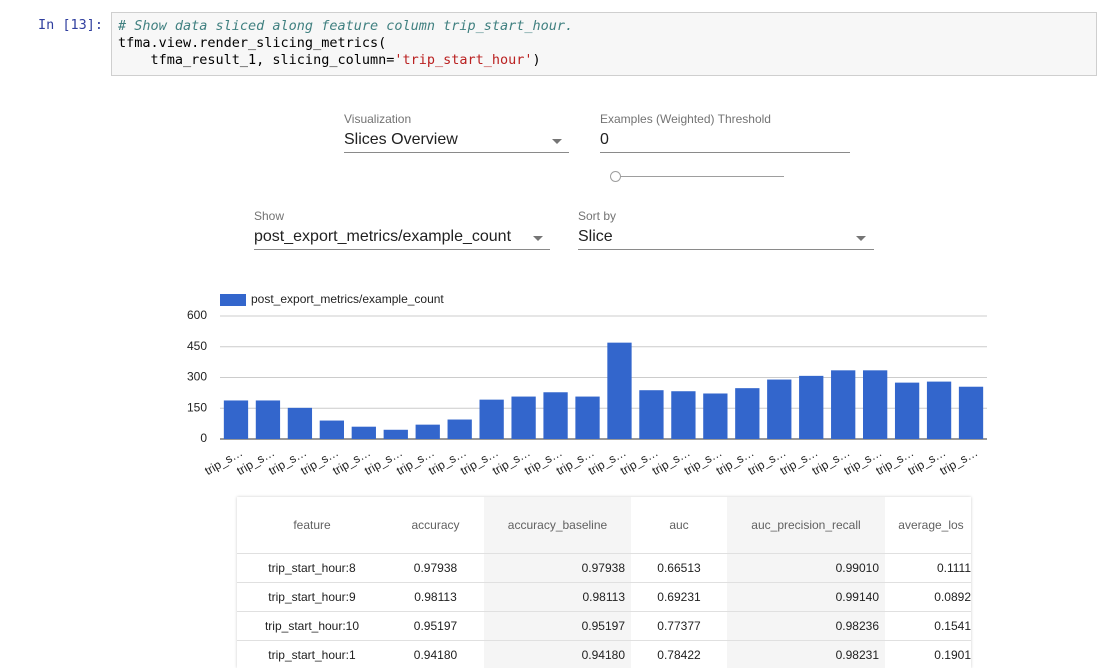 This screenshot has height=668, width=1111. What do you see at coordinates (806, 525) in the screenshot?
I see `column-header: auc_precision_recall` at bounding box center [806, 525].